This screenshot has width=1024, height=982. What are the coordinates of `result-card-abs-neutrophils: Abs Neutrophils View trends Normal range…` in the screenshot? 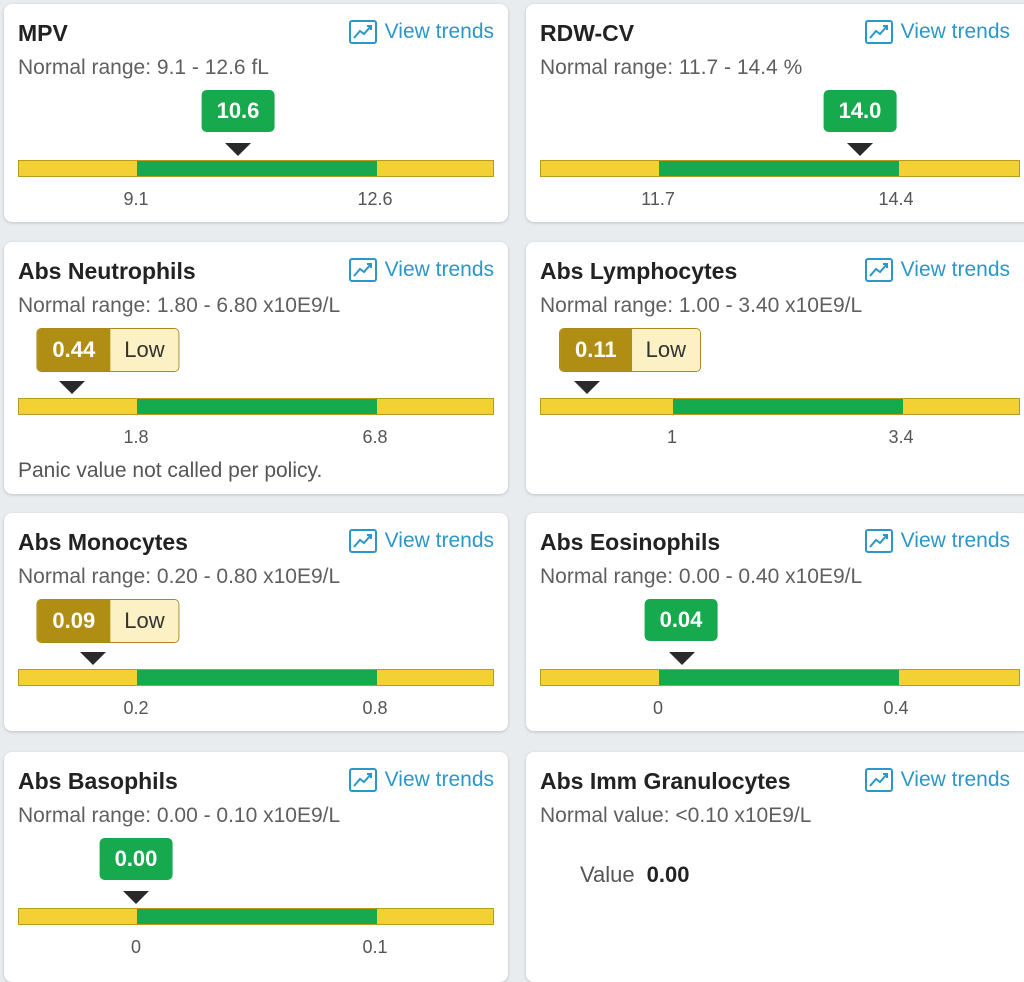 It's located at (256, 368).